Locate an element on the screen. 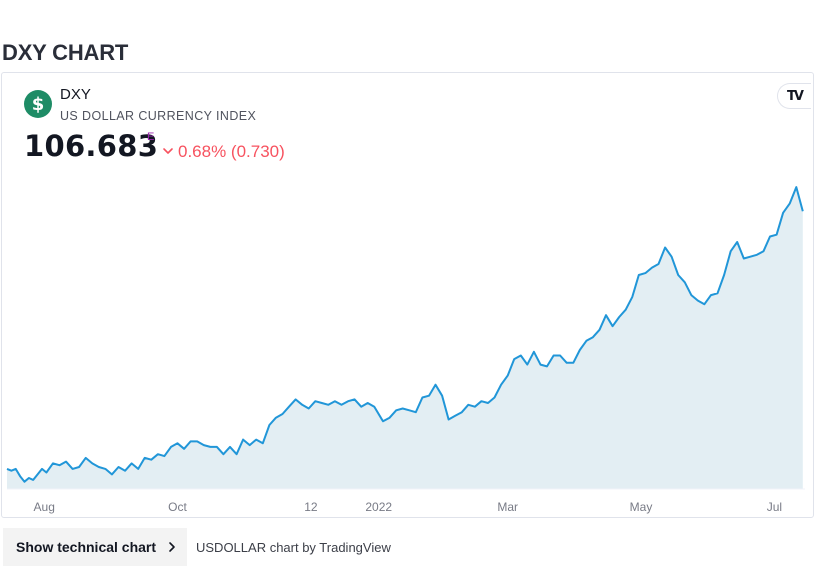 Image resolution: width=824 pixels, height=571 pixels. x-tick-label: 2022 is located at coordinates (378, 507).